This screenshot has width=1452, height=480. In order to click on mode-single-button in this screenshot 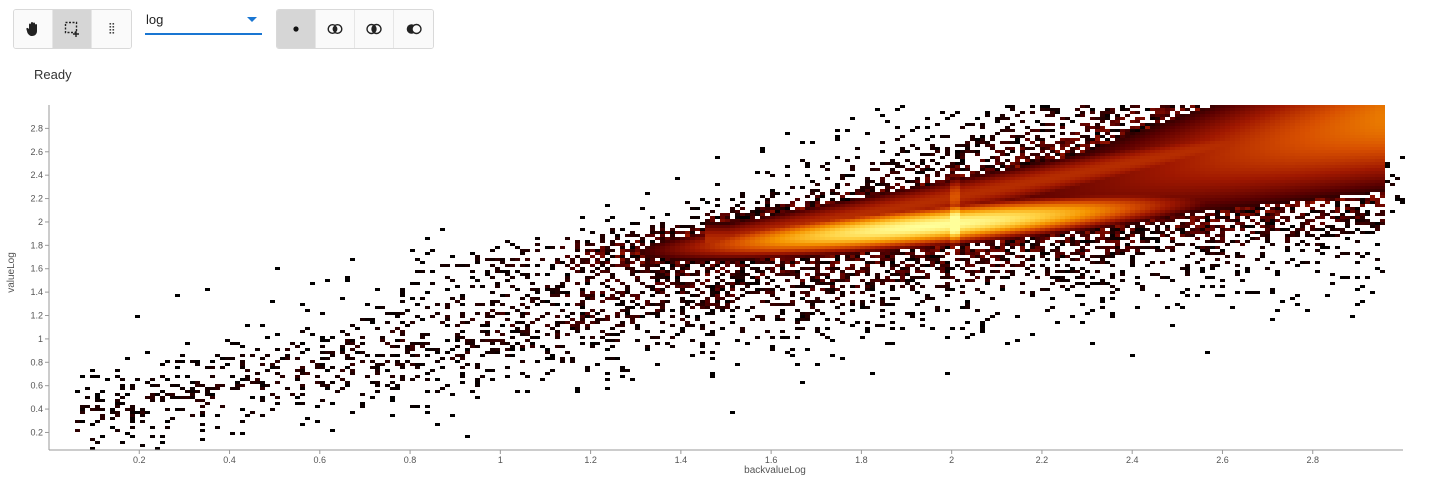, I will do `click(296, 29)`.